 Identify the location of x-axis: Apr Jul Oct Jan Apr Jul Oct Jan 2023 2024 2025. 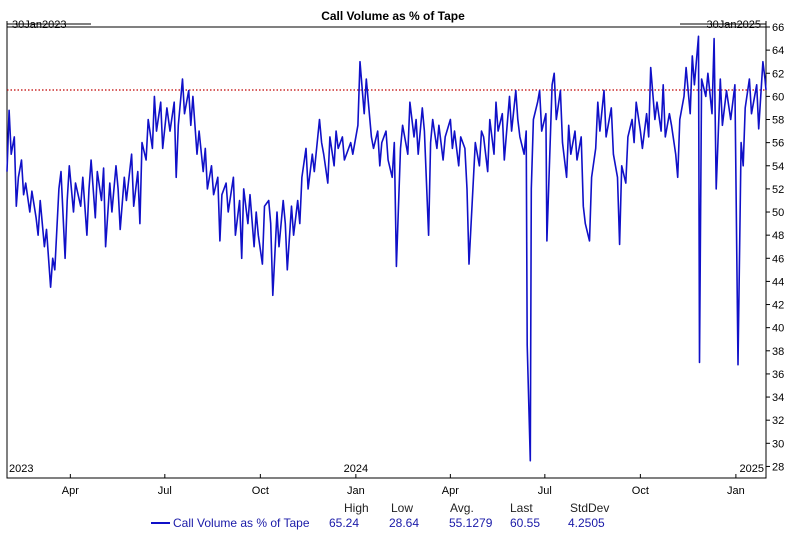
(386, 480).